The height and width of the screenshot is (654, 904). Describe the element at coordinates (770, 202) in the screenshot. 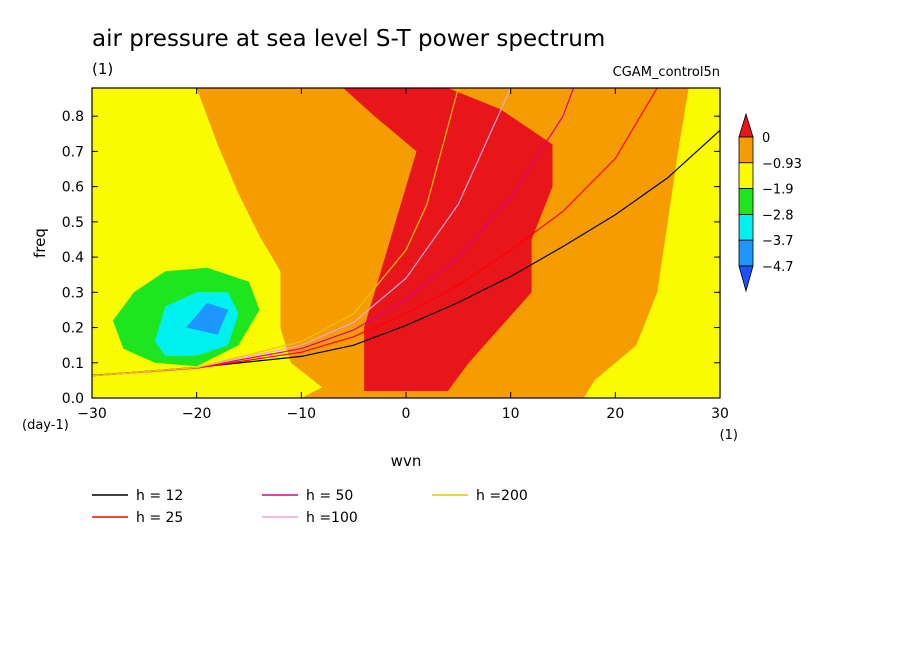

I see `colorbar: 0 −0.93 −1.9 −2.8 −3.7 −4.7` at that location.